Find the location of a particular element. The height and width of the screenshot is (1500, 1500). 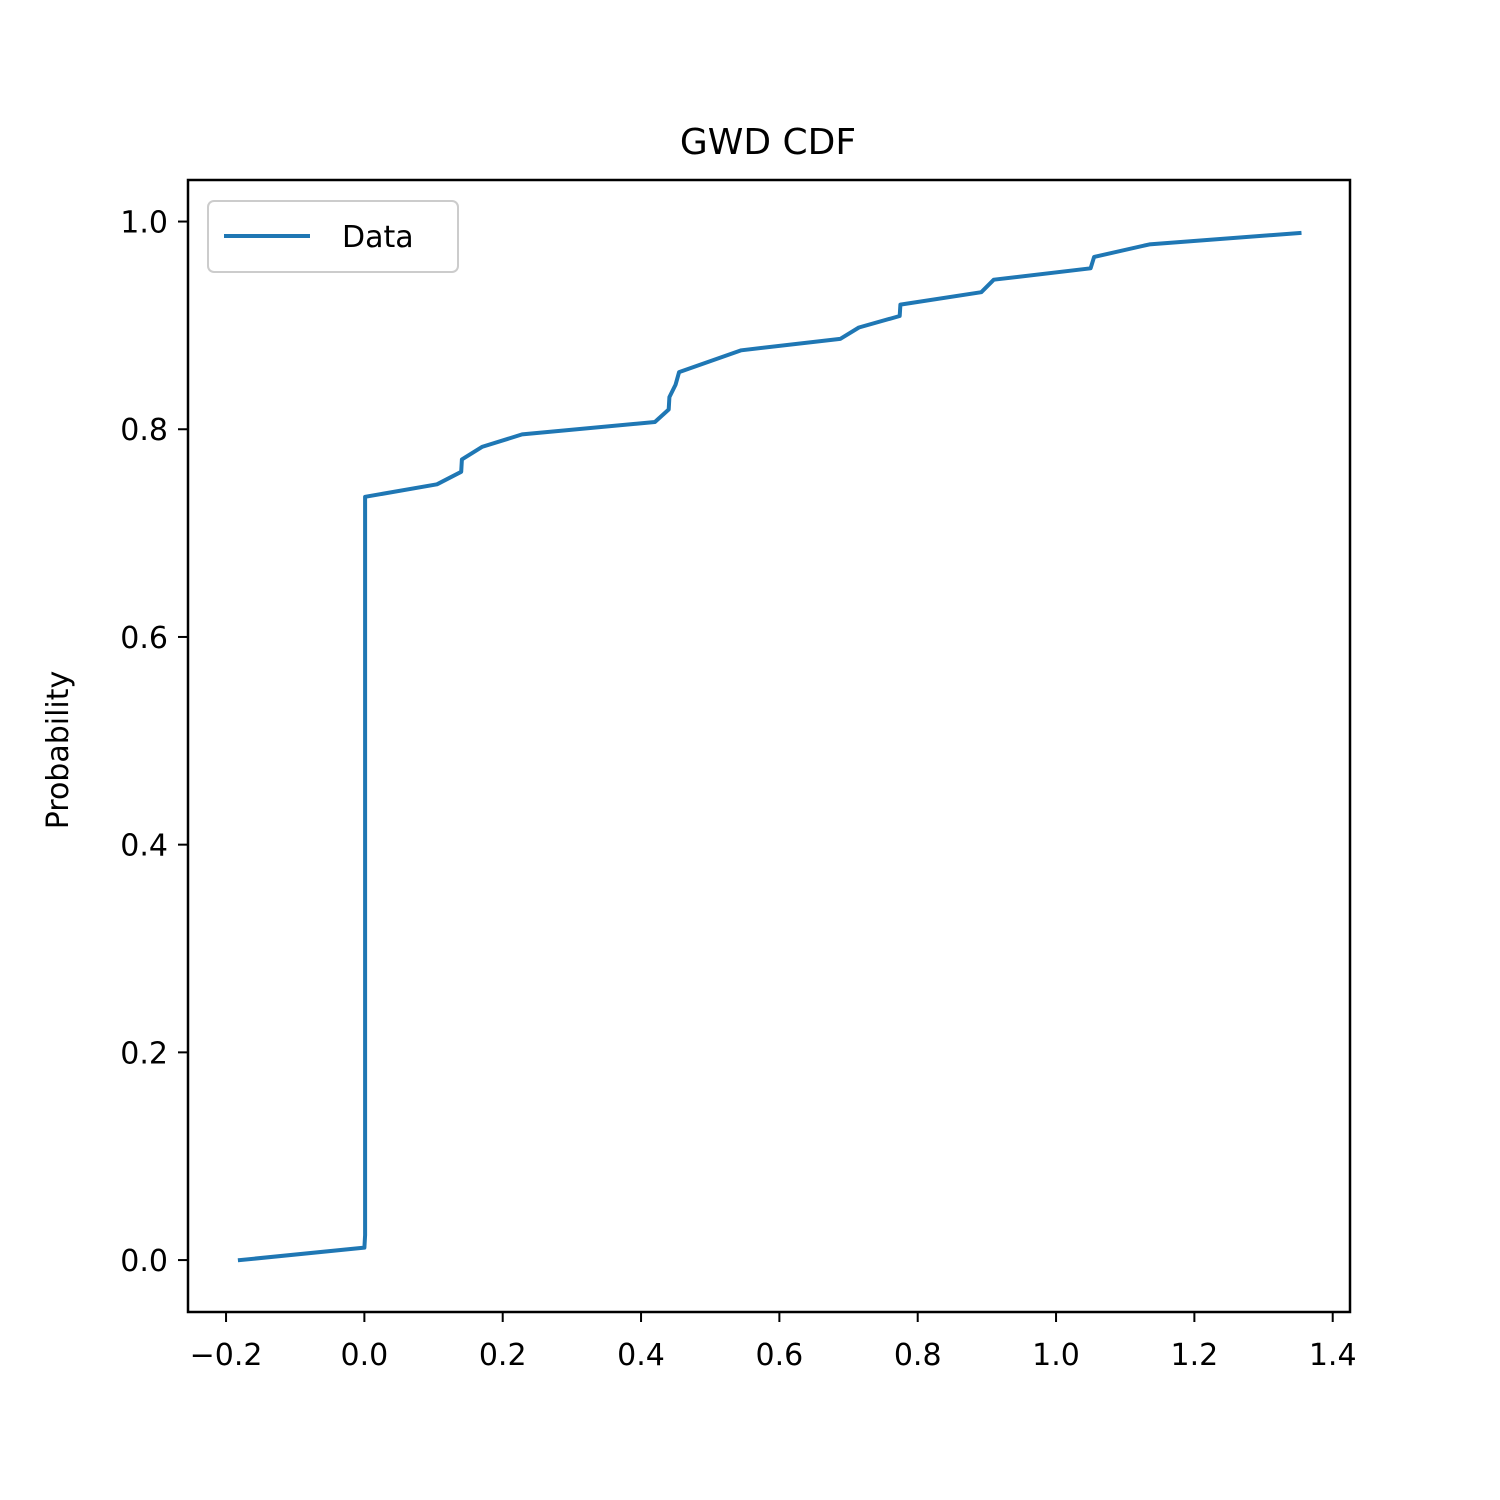

x-tick-label: 0.2 is located at coordinates (503, 1355).